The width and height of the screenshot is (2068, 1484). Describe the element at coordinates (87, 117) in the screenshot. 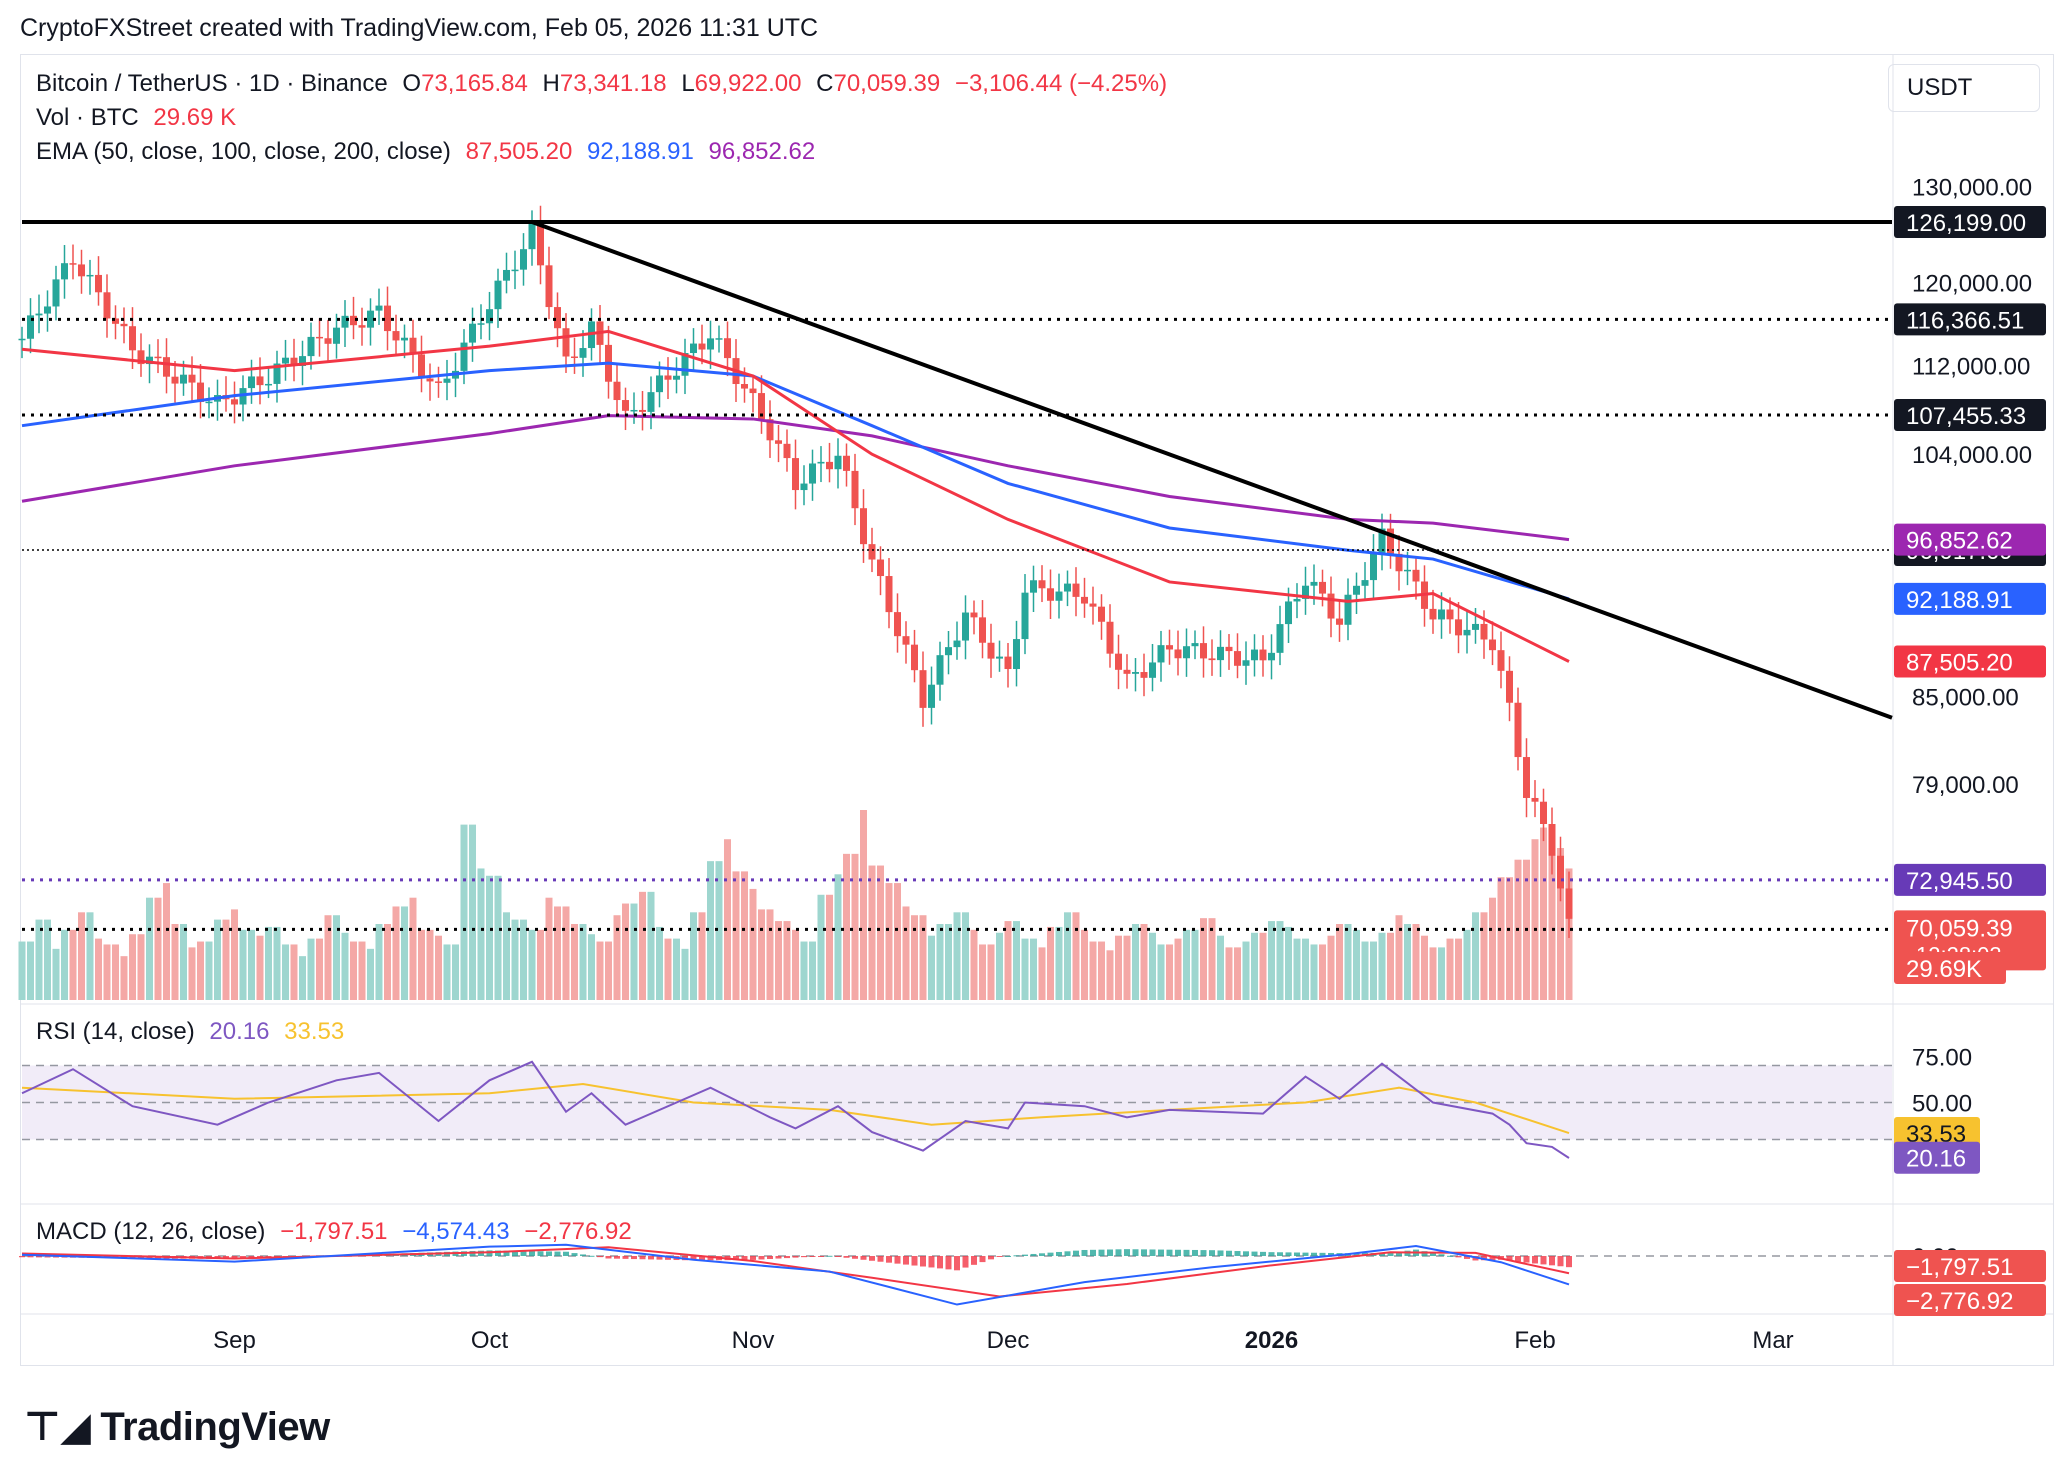

I see `legend-vol-label: Vol · BTC` at that location.